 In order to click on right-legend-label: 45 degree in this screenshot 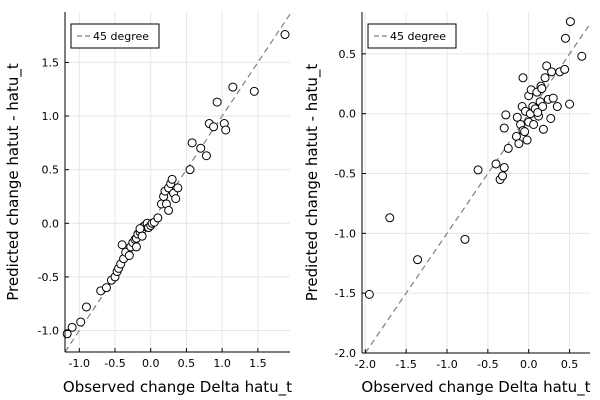, I will do `click(418, 36)`.